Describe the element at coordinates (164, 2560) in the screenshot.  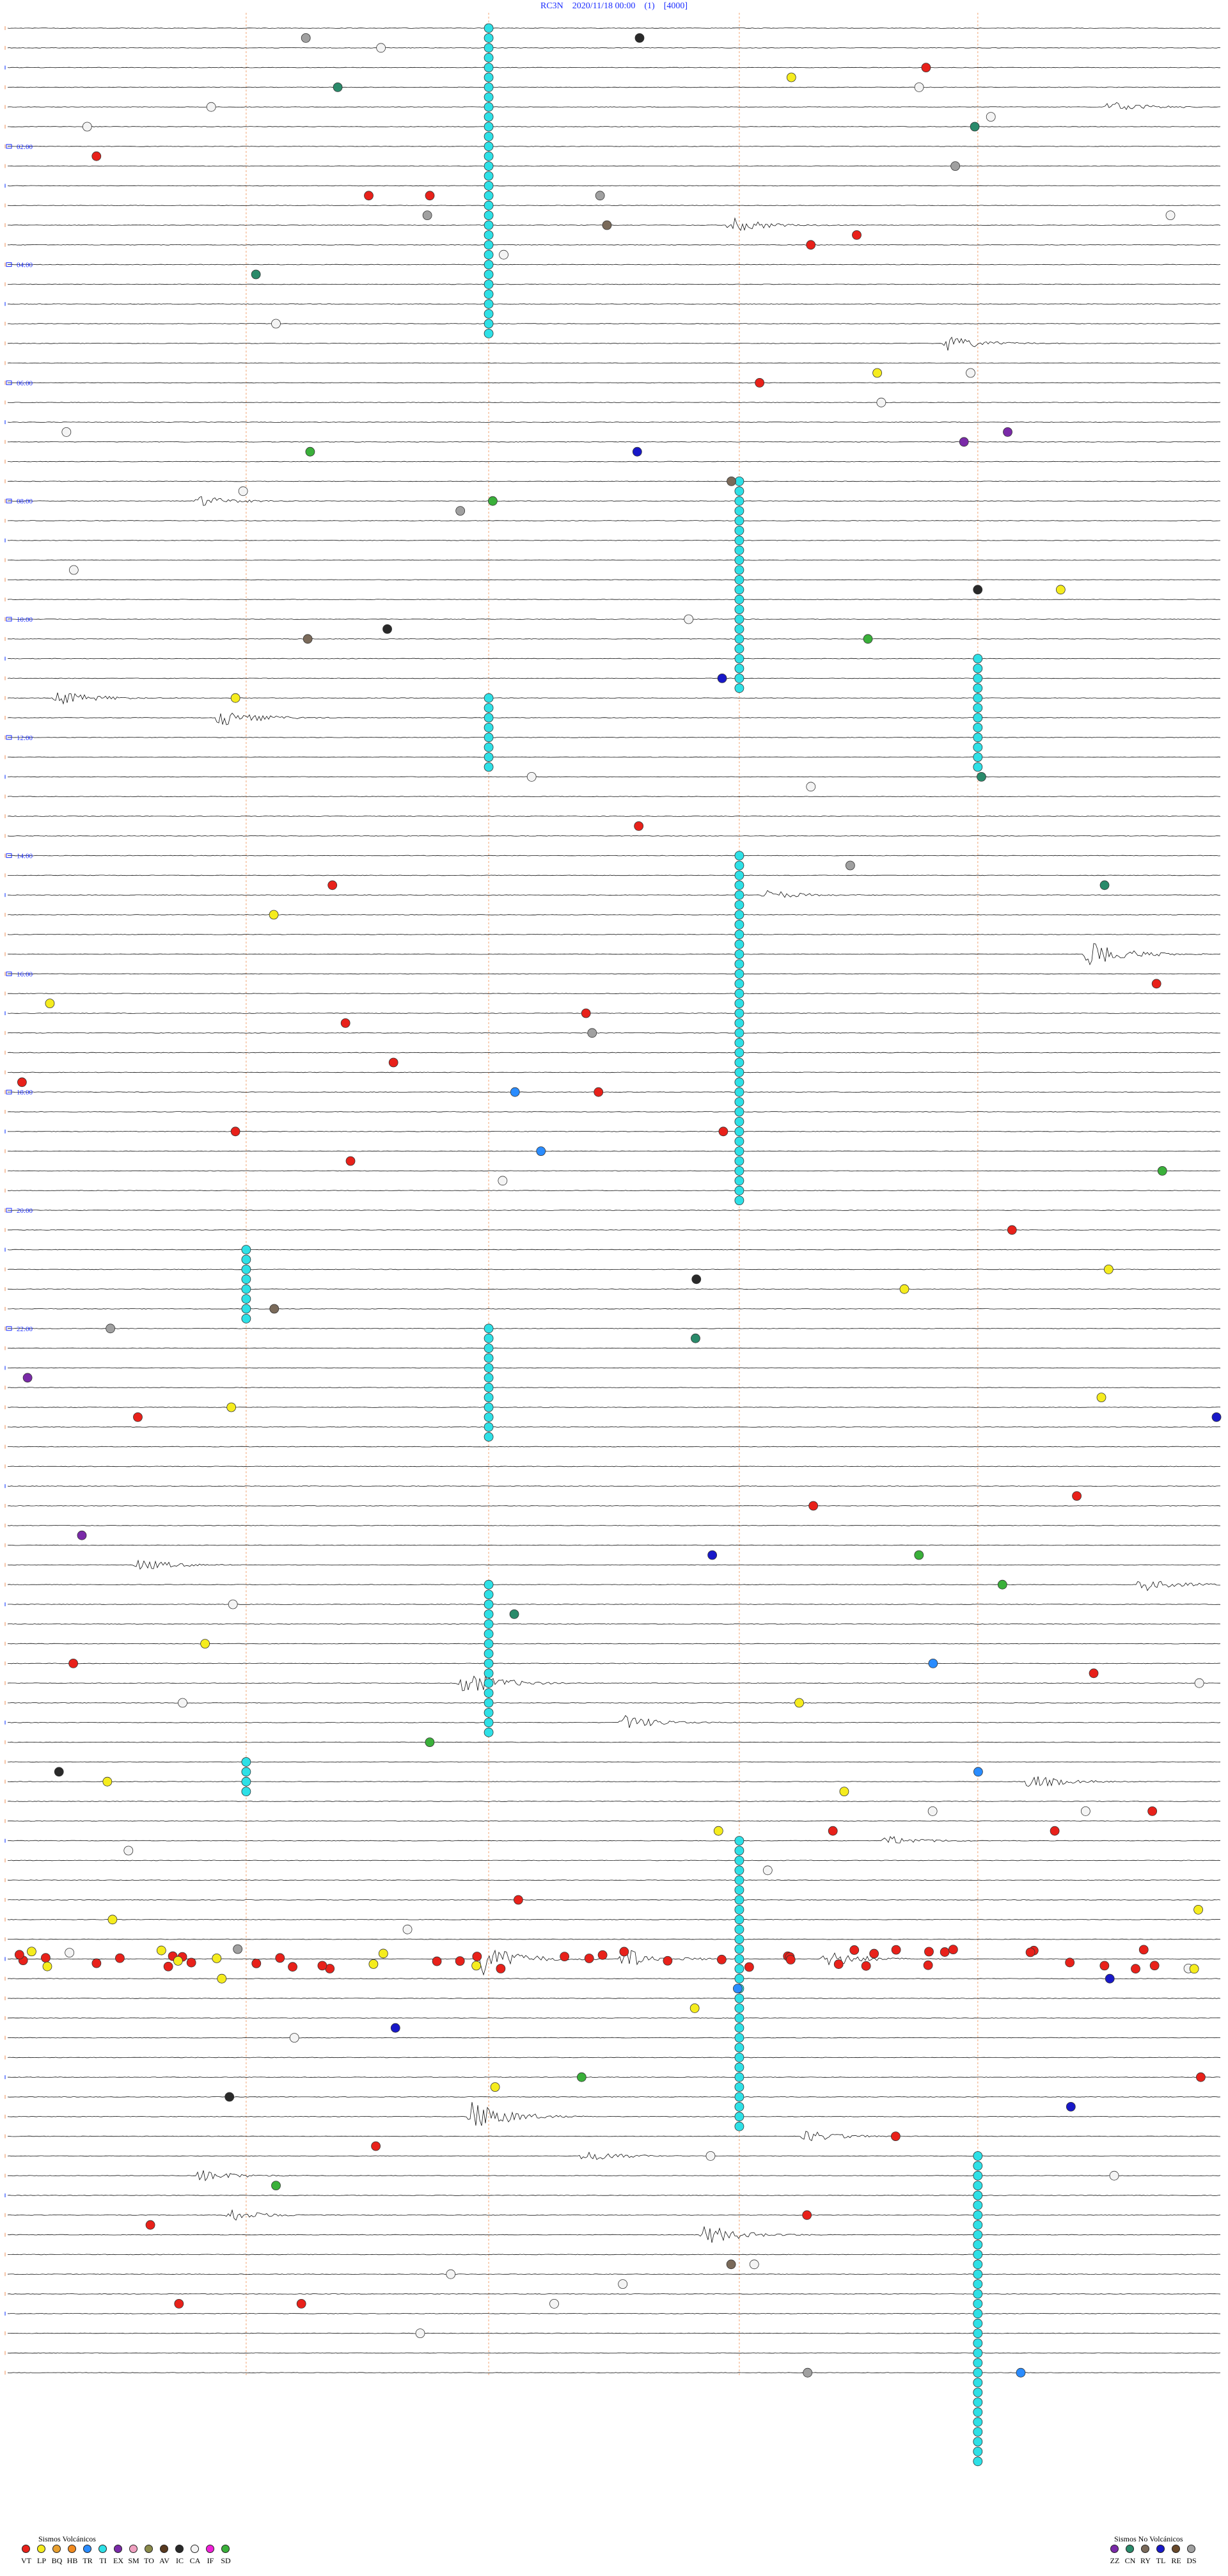
I see `legend-label: AV` at that location.